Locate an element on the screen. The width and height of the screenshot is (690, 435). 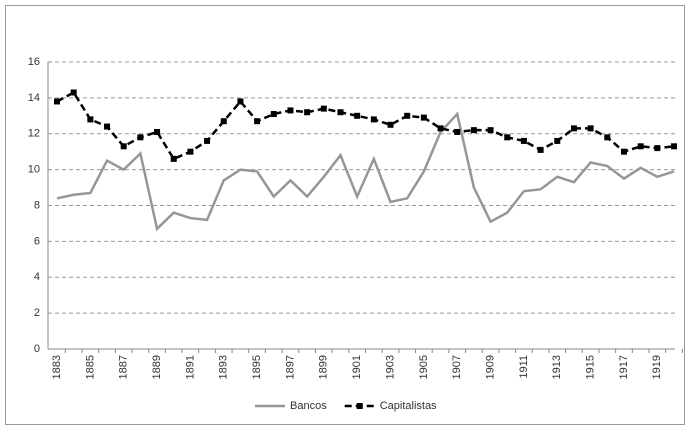
x-tick-label: 1909 is located at coordinates (490, 367).